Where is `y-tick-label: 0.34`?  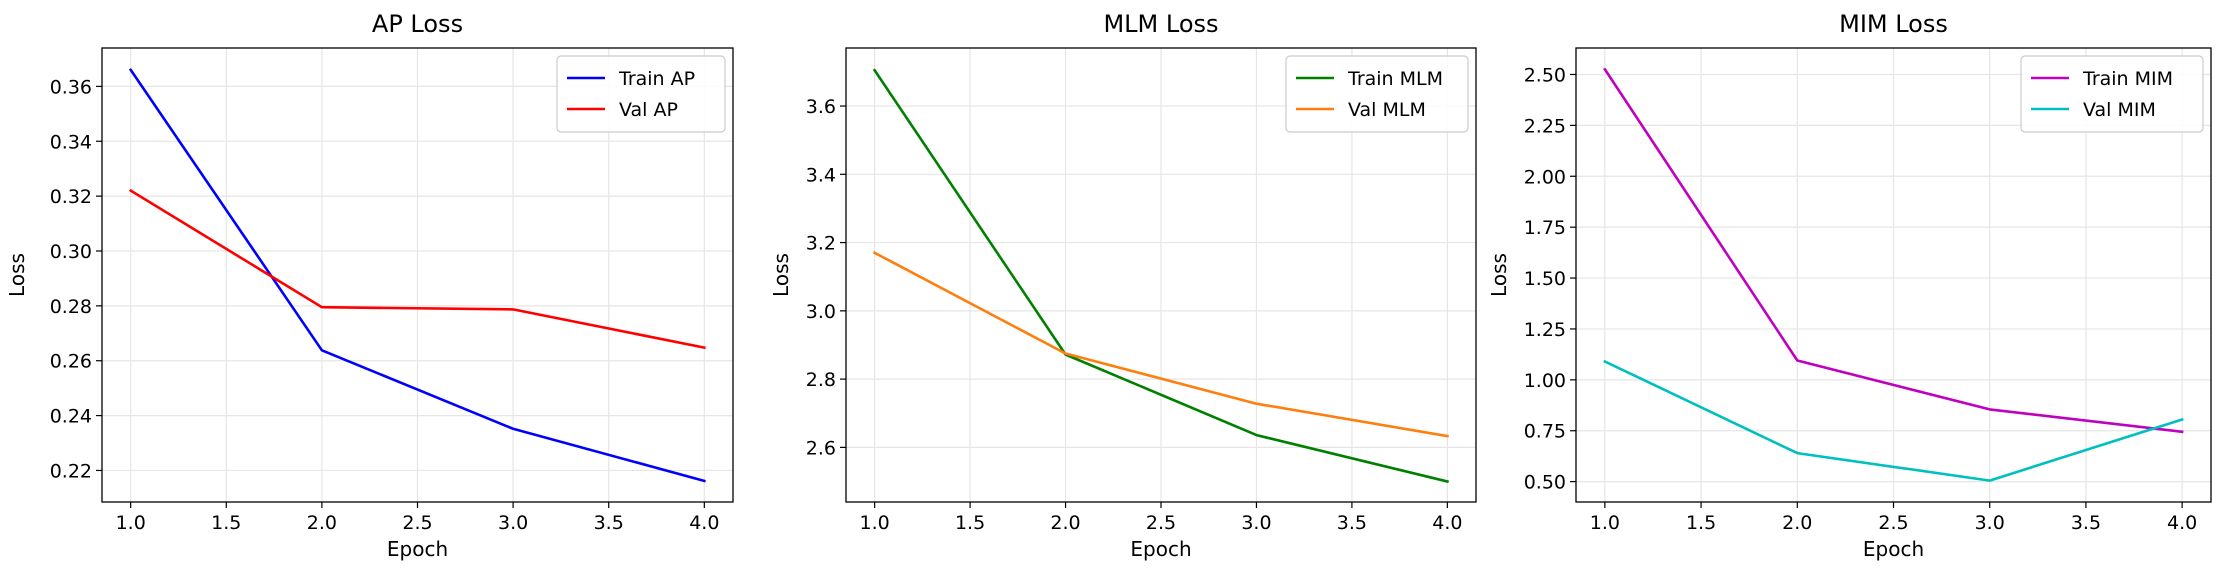
y-tick-label: 0.34 is located at coordinates (71, 142).